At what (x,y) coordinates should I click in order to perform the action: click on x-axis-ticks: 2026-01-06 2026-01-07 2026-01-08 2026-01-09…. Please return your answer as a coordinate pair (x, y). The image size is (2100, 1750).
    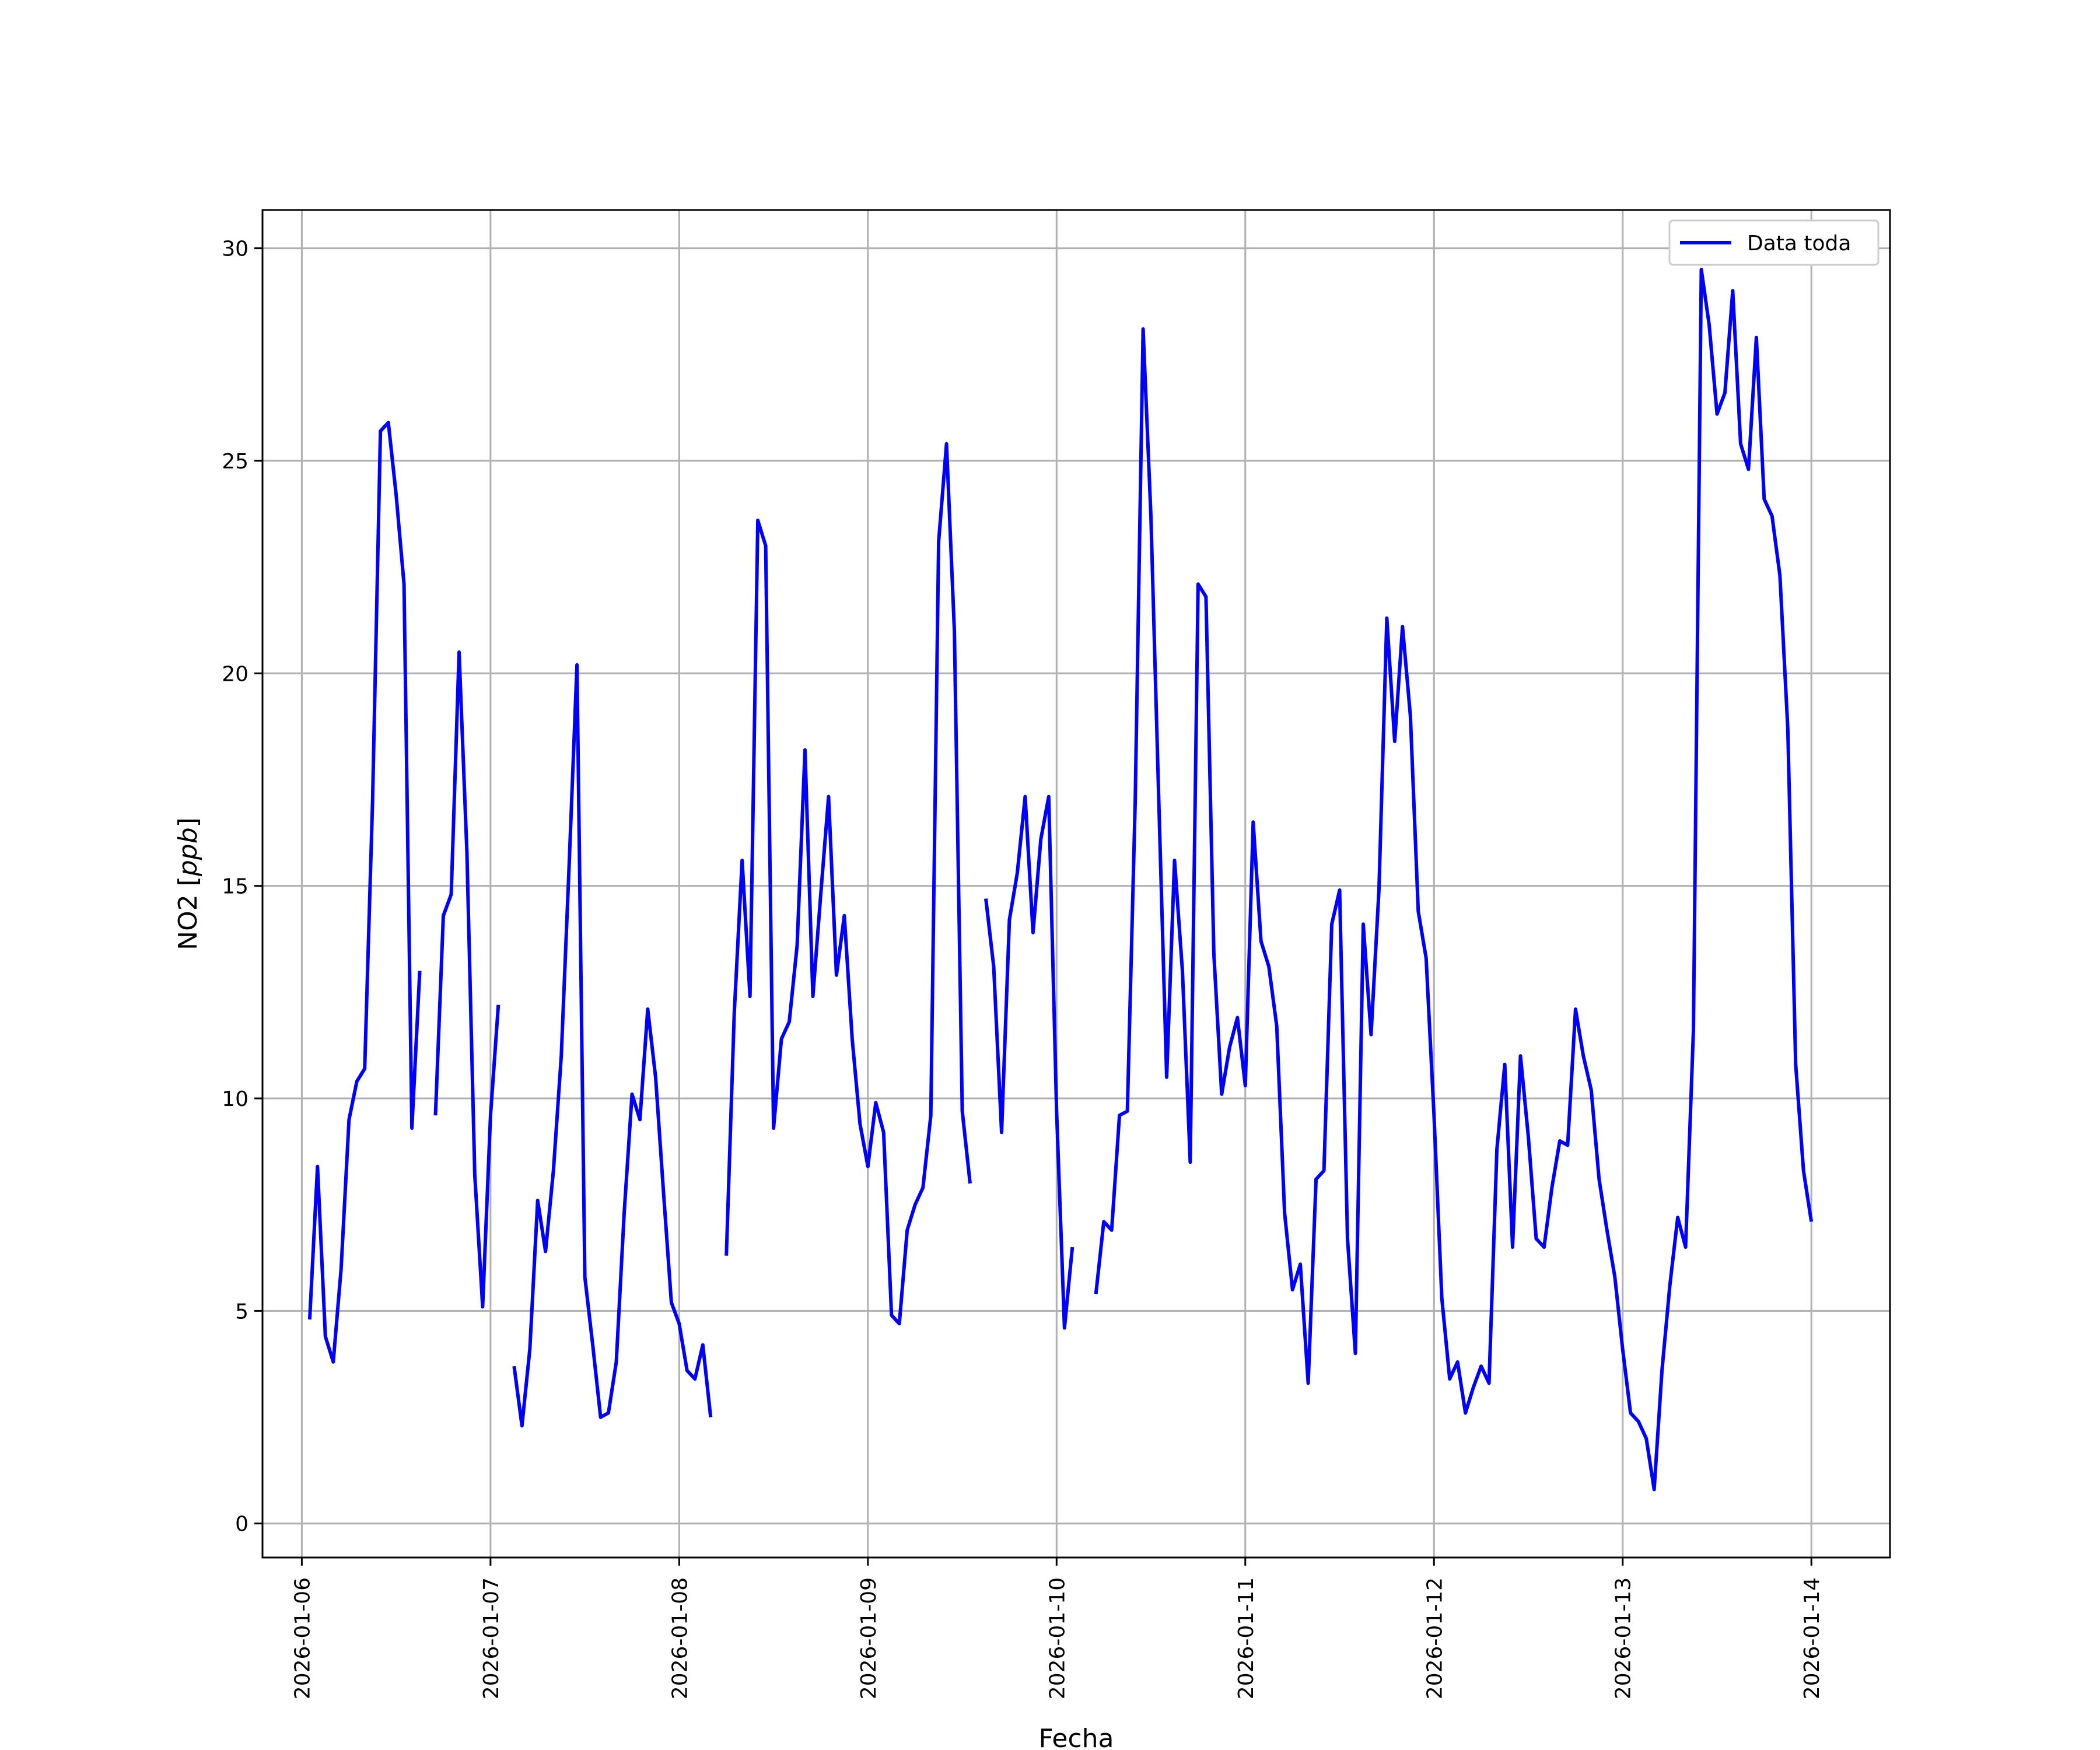
    Looking at the image, I should click on (1057, 1629).